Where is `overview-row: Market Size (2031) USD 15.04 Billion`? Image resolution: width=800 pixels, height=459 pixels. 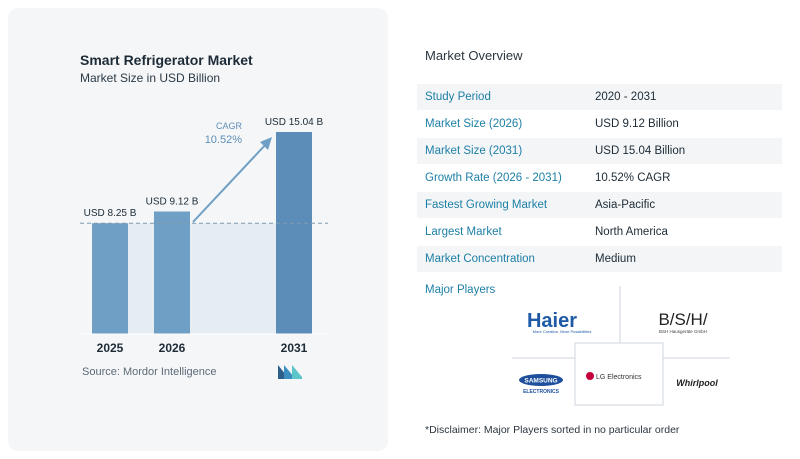
overview-row: Market Size (2031) USD 15.04 Billion is located at coordinates (599, 151).